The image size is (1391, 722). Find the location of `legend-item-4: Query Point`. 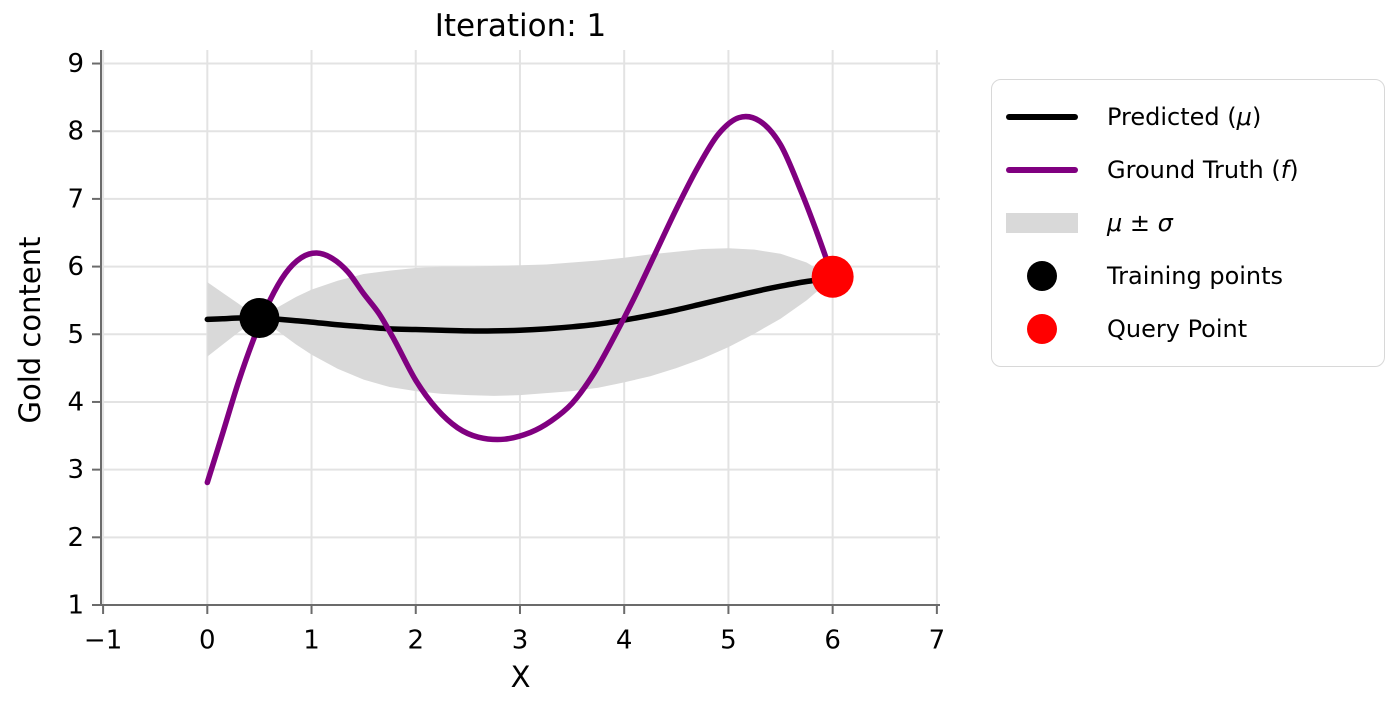

legend-item-4: Query Point is located at coordinates (1188, 329).